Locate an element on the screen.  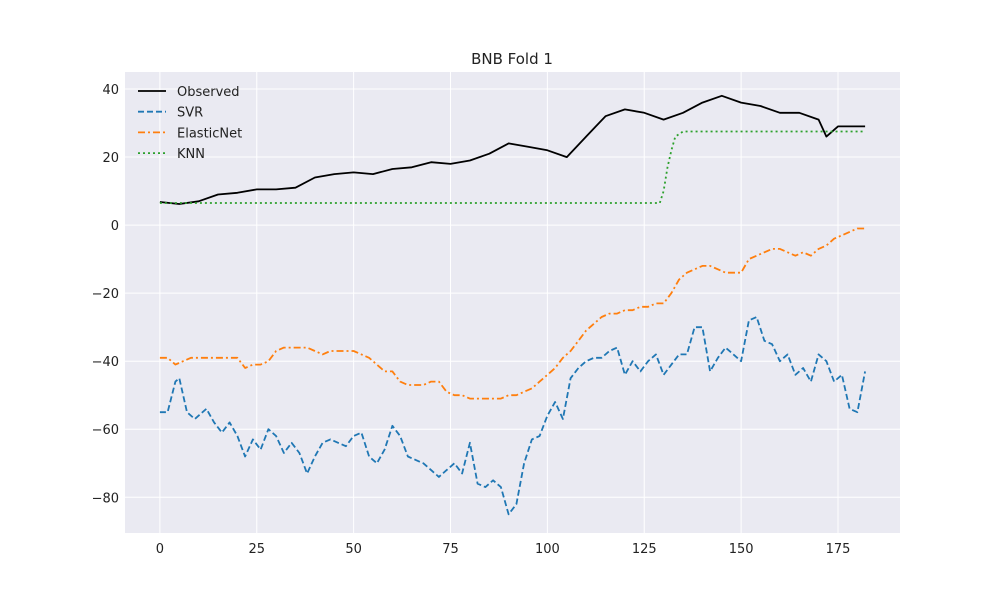
y-axis-ticks: −80 −60 −40 −20 0 20 40 is located at coordinates (105, 294).